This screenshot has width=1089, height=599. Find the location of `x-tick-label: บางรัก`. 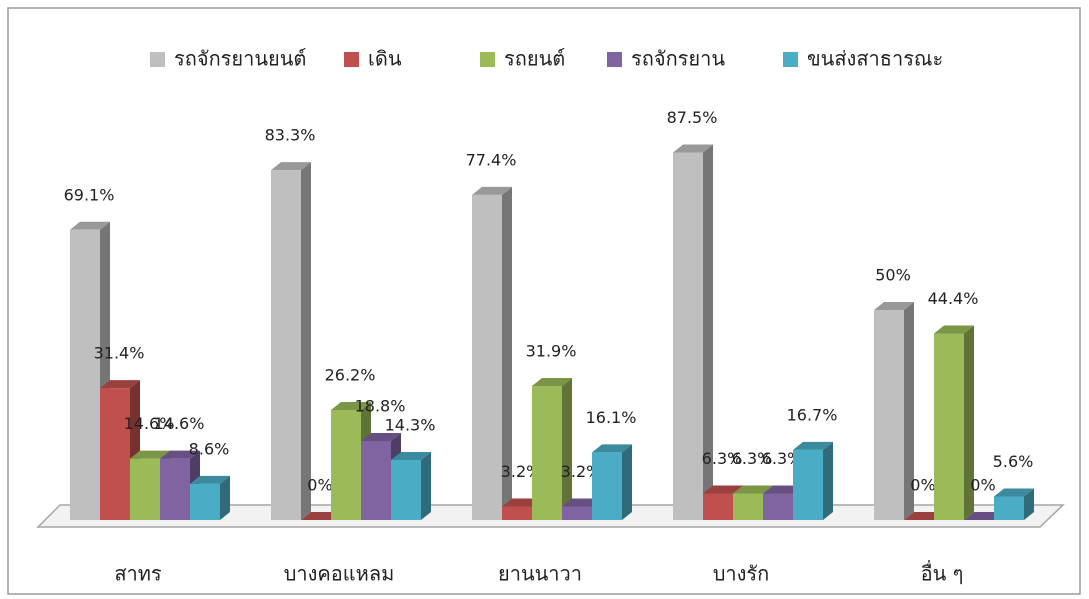

x-tick-label: บางรัก is located at coordinates (741, 574).